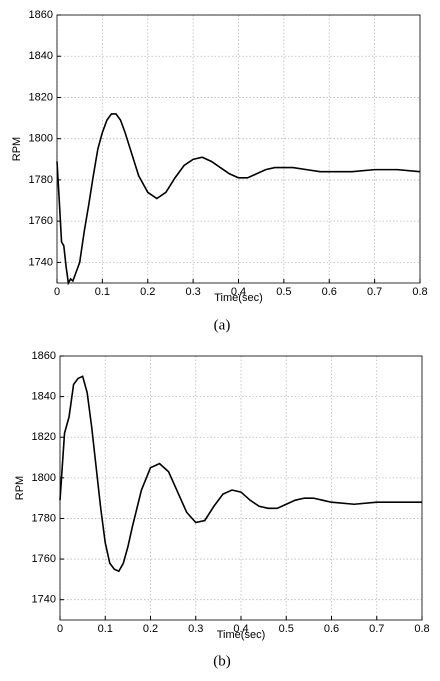 The image size is (440, 681). I want to click on caption: (a), so click(222, 325).